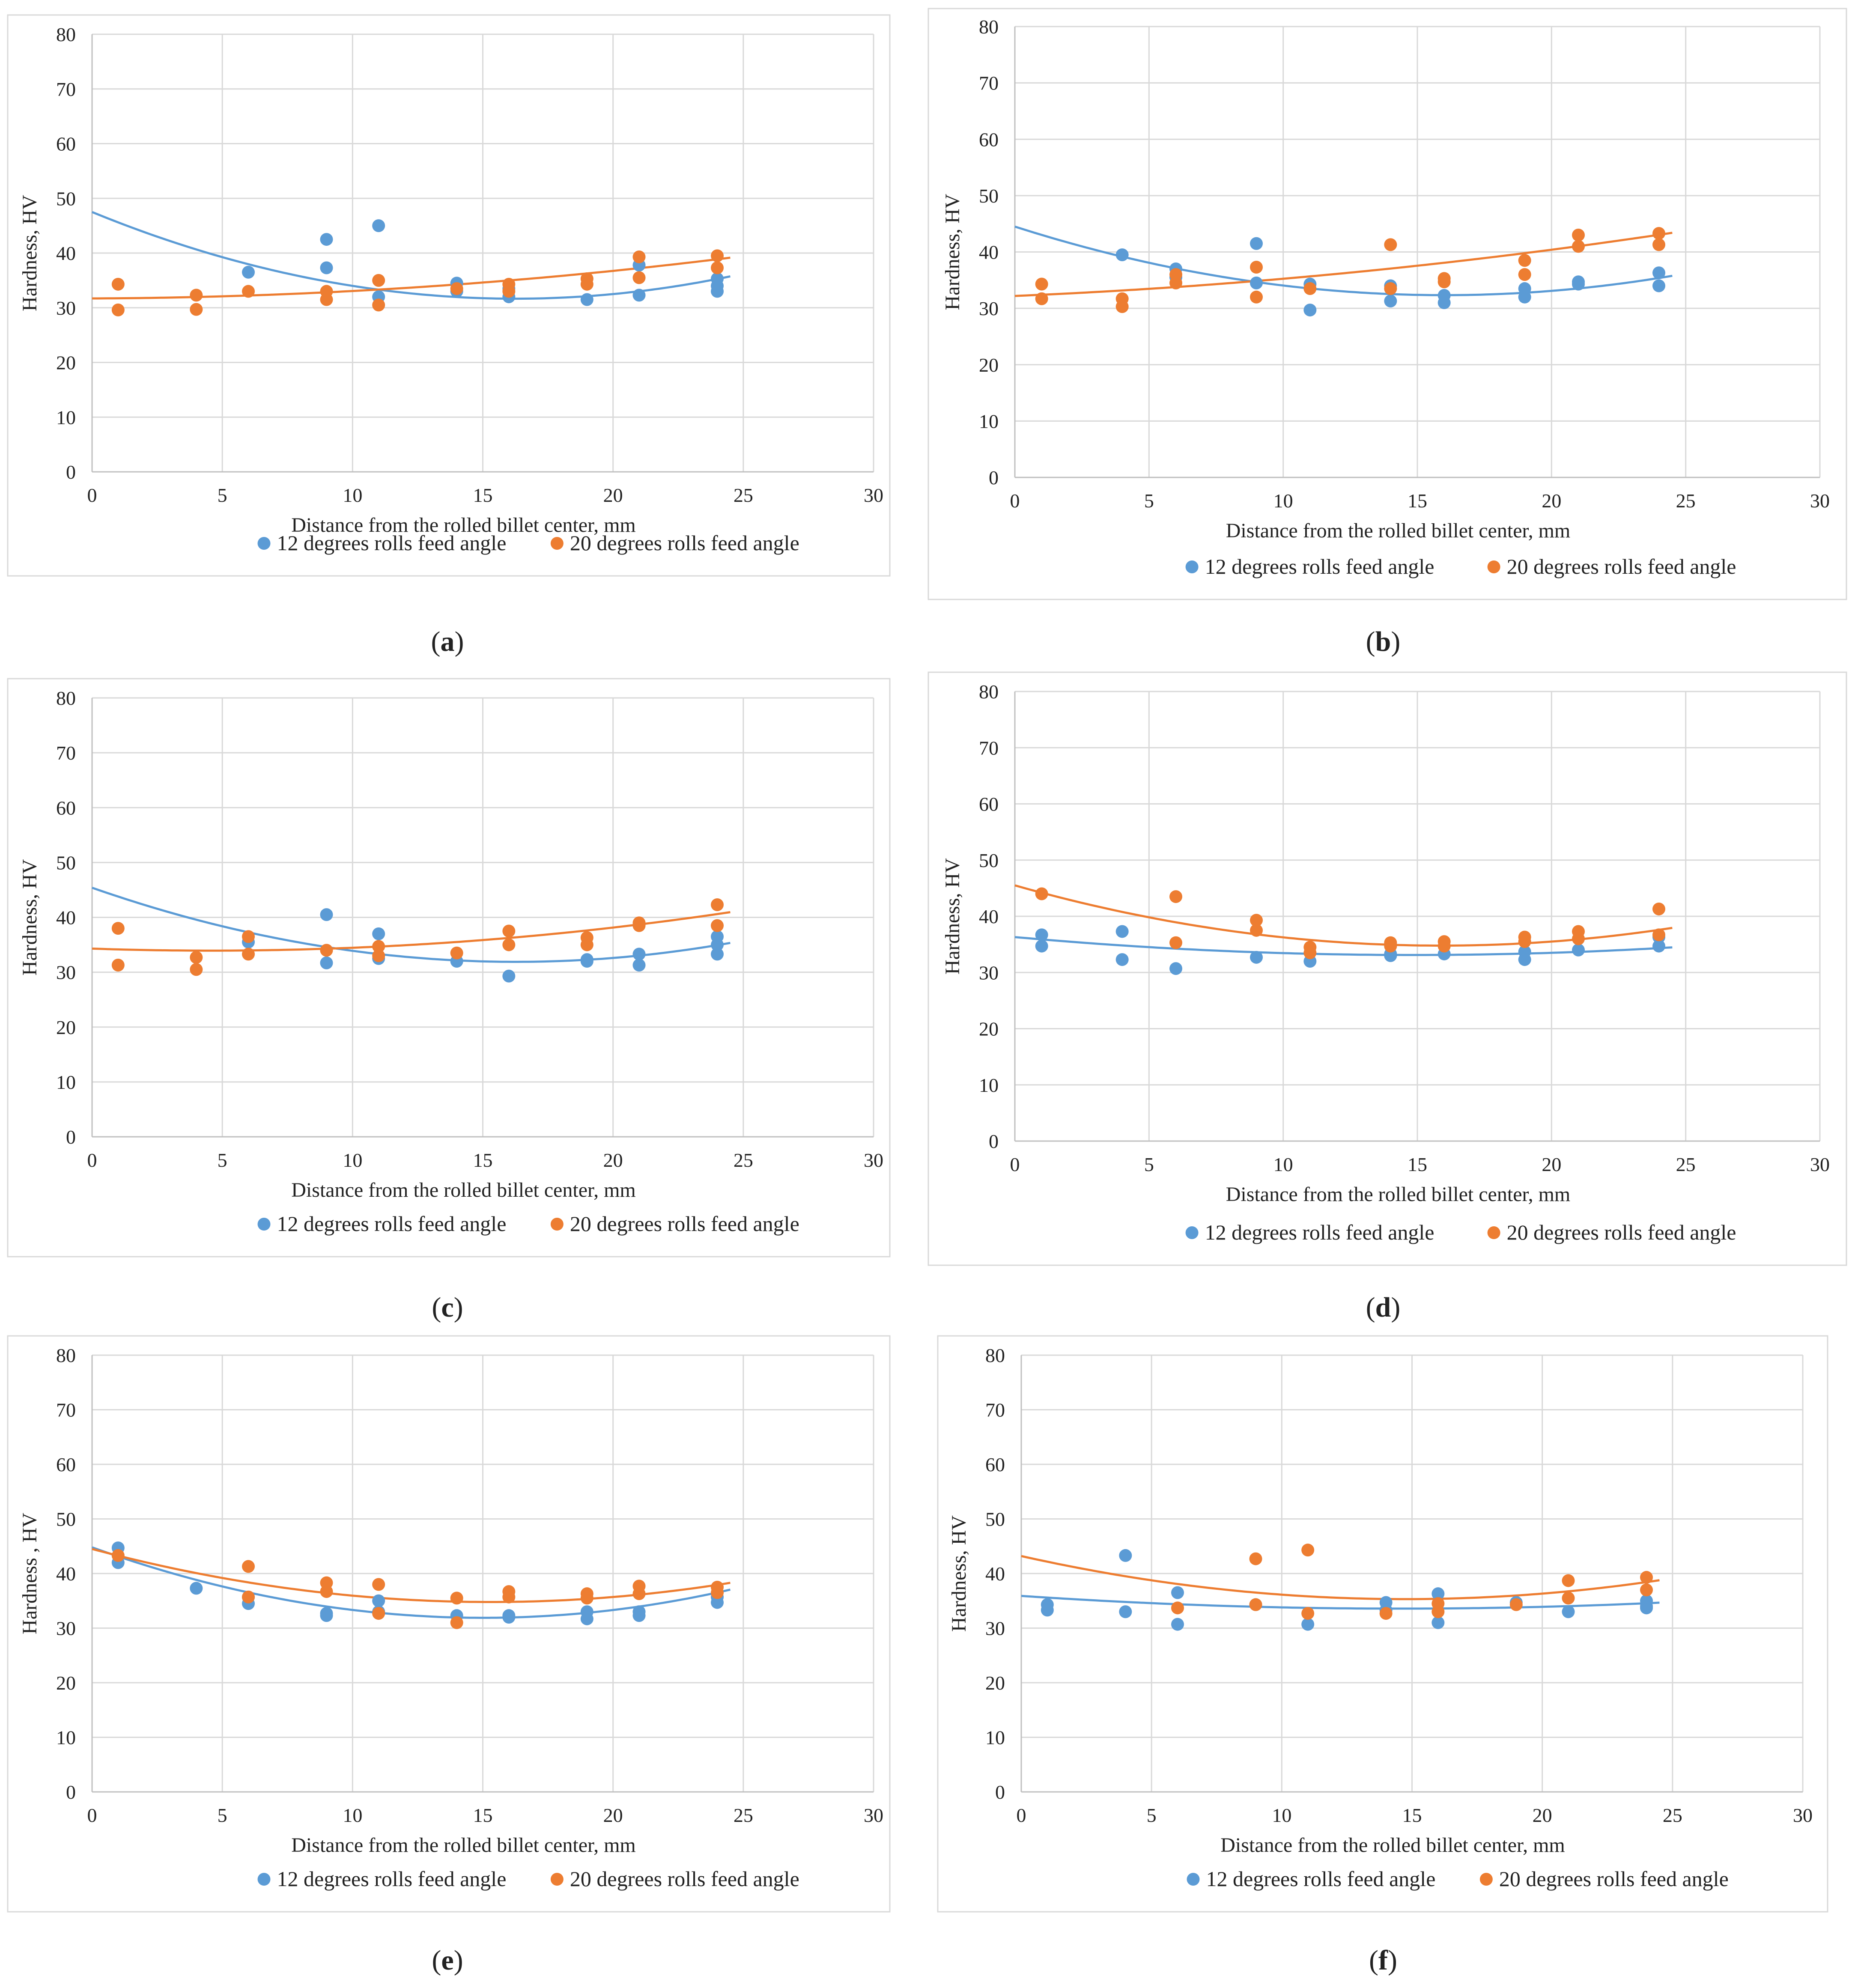  Describe the element at coordinates (66, 973) in the screenshot. I see `y-tick-label: 30` at that location.